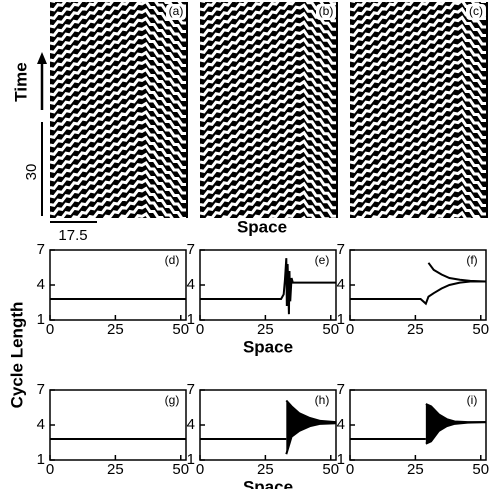 The width and height of the screenshot is (493, 489). I want to click on panel-label: (i), so click(472, 400).